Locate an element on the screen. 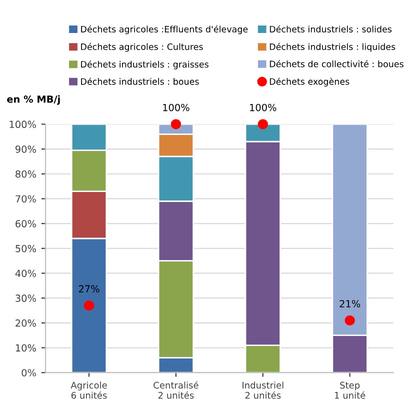 This screenshot has width=414, height=414. y-tick-label: 50% is located at coordinates (26, 248).